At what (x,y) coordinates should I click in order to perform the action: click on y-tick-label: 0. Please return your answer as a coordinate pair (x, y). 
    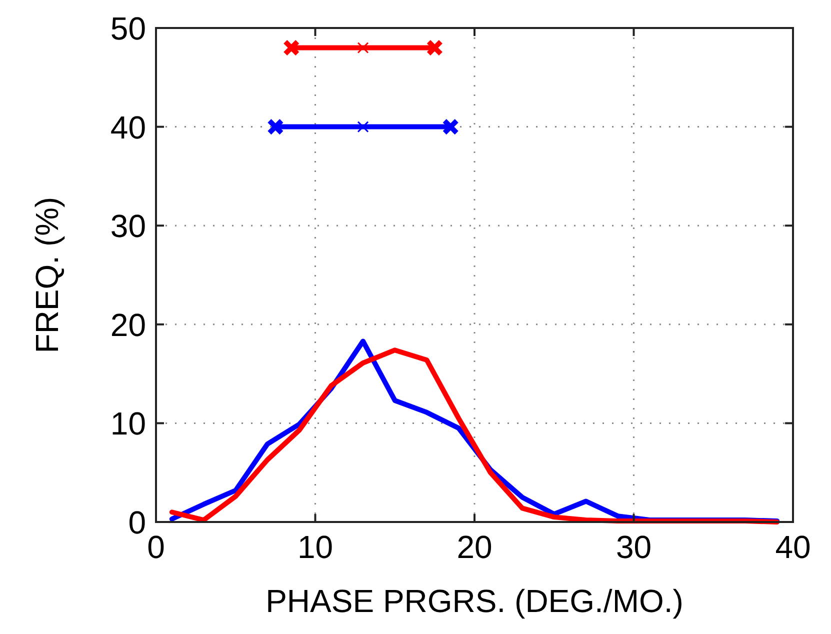
    Looking at the image, I should click on (137, 522).